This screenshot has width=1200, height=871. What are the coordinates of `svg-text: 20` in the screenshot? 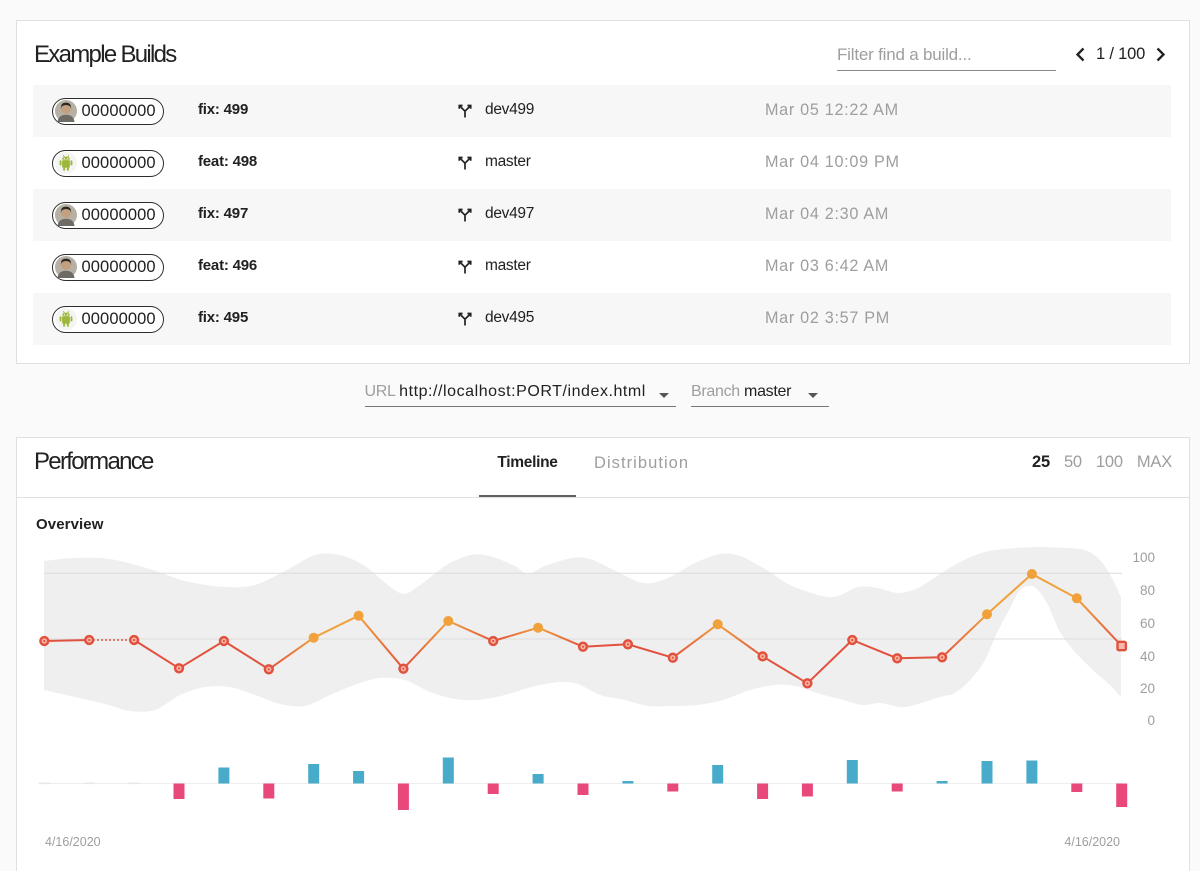 It's located at (1147, 688).